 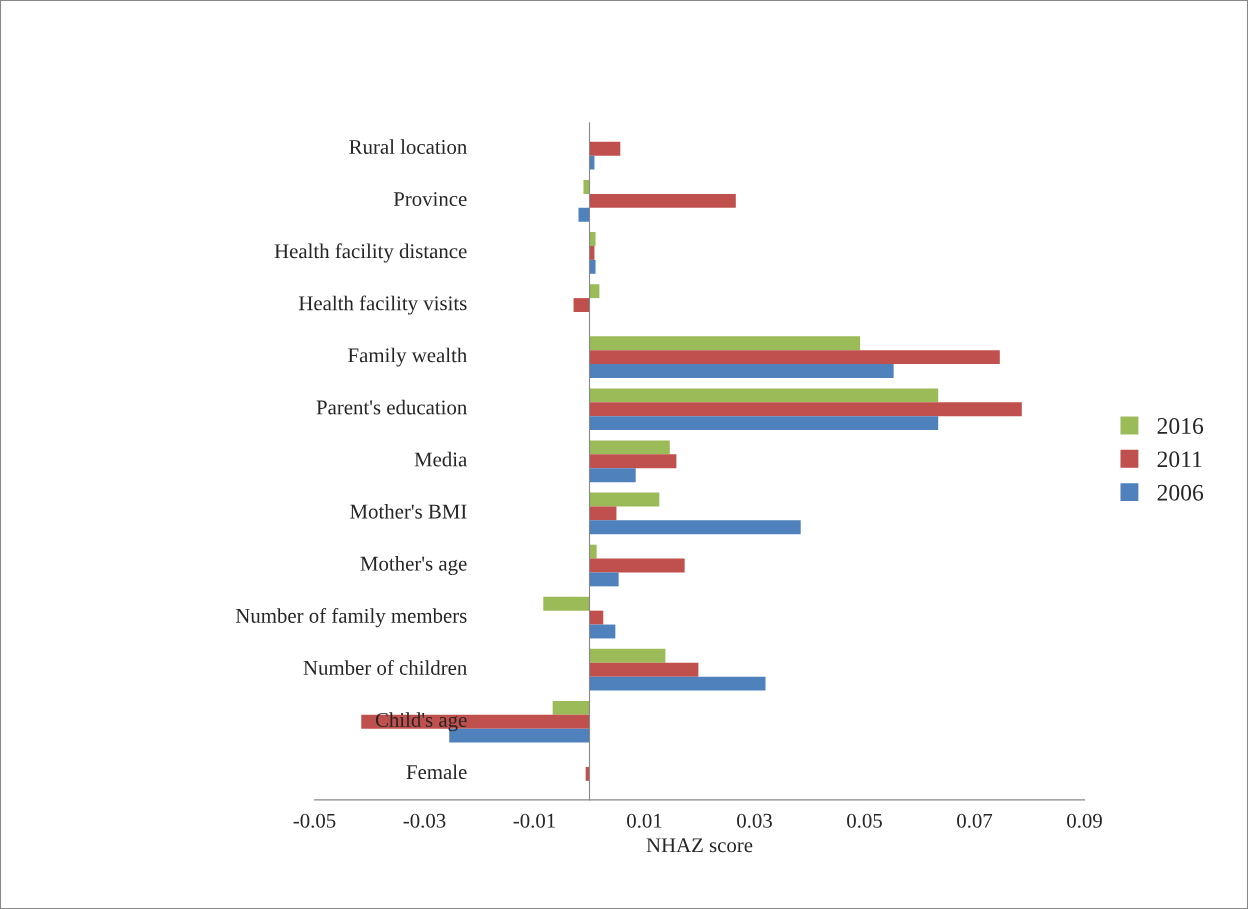 What do you see at coordinates (534, 820) in the screenshot?
I see `x-tick-label: -0.01` at bounding box center [534, 820].